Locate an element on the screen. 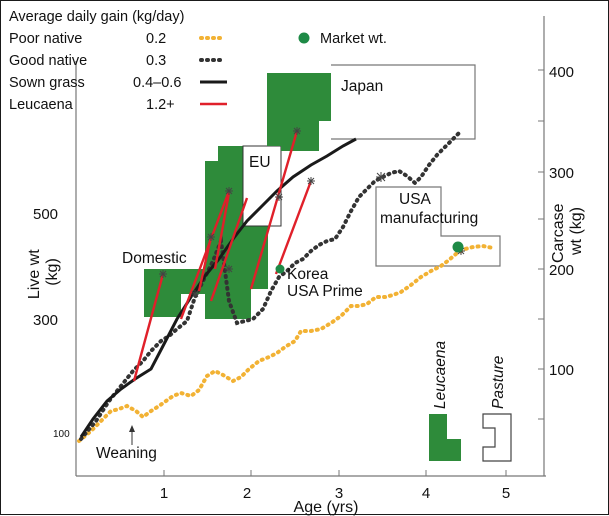 This screenshot has height=516, width=609. market-zone-japan is located at coordinates (299, 112).